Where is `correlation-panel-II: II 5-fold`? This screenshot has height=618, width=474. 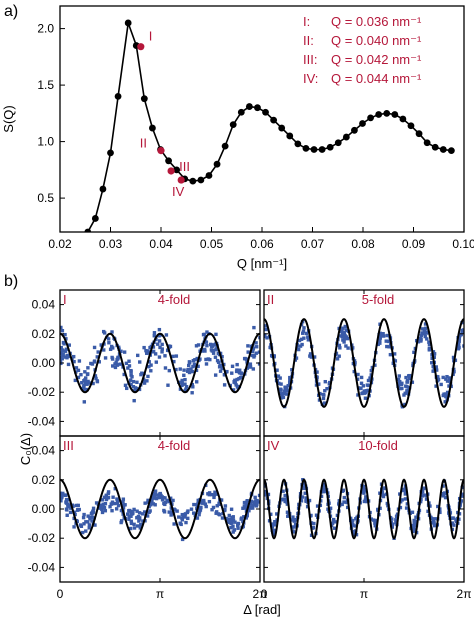 correlation-panel-II: II 5-fold is located at coordinates (364, 363).